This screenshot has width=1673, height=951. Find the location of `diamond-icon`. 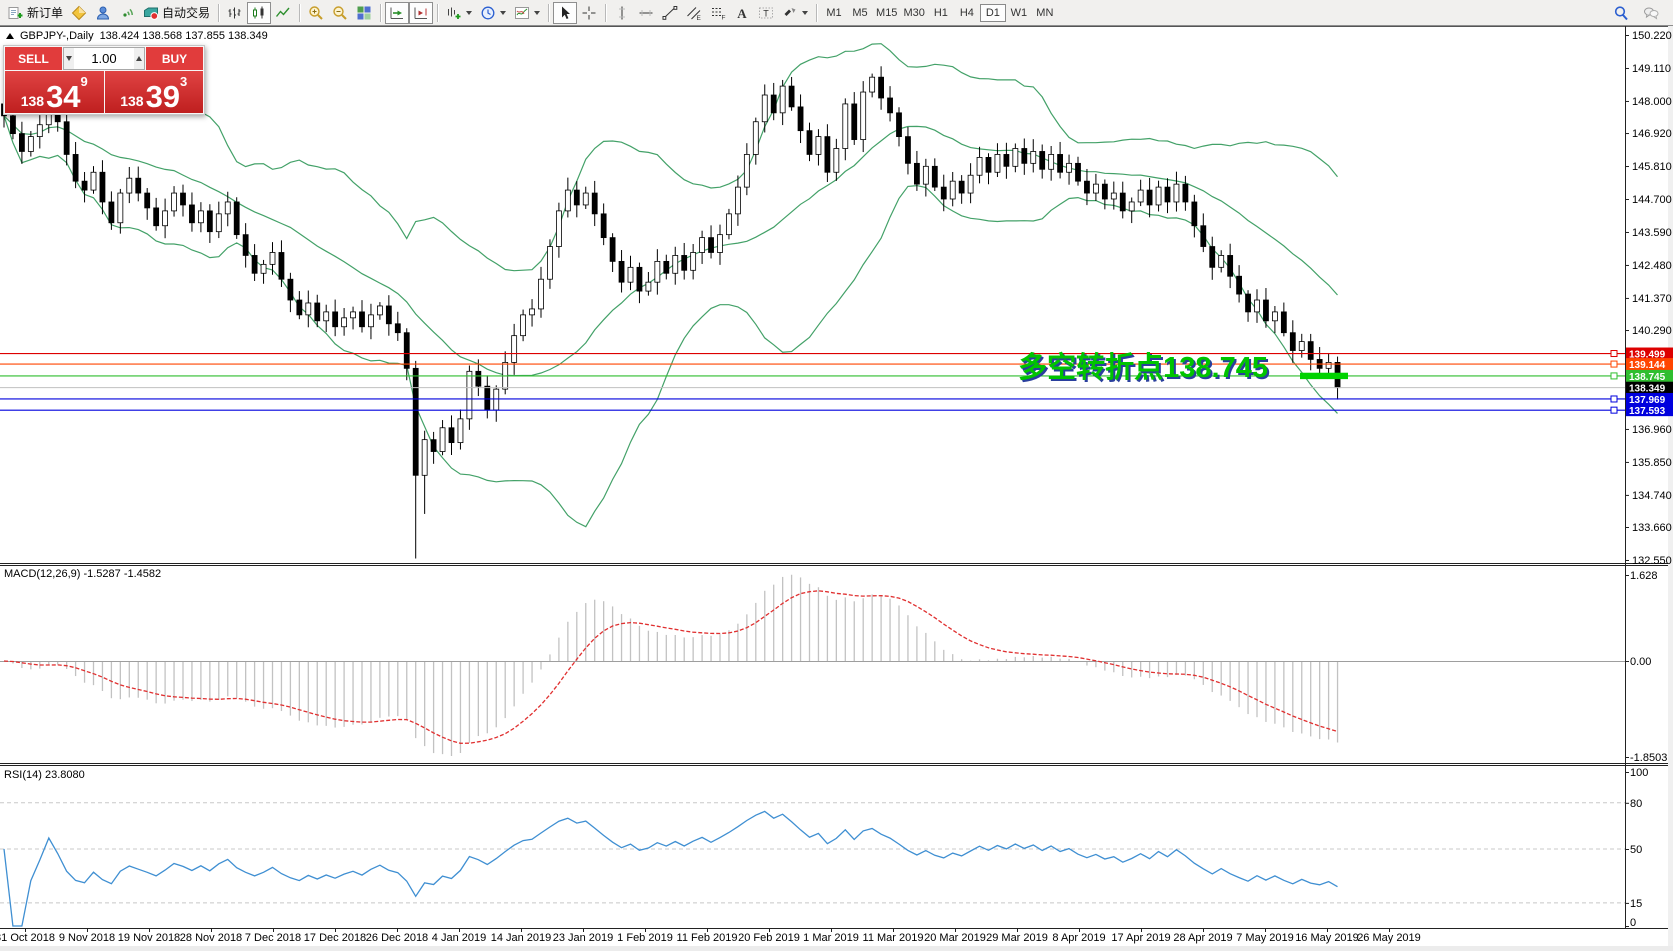

diamond-icon is located at coordinates (79, 12).